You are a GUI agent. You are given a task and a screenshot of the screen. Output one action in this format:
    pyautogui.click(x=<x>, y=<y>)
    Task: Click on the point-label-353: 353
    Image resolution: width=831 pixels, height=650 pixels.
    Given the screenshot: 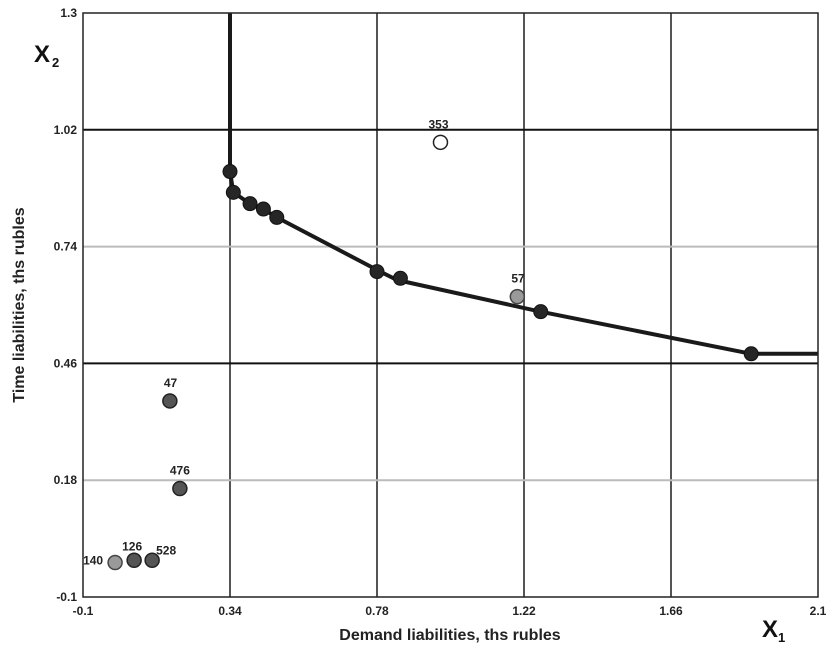 What is the action you would take?
    pyautogui.click(x=438, y=124)
    